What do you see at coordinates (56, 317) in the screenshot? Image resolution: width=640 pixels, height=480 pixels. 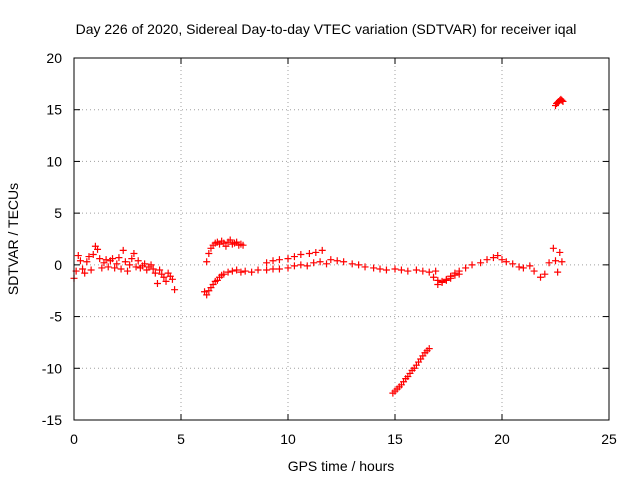 I see `y-tick-label: -5` at bounding box center [56, 317].